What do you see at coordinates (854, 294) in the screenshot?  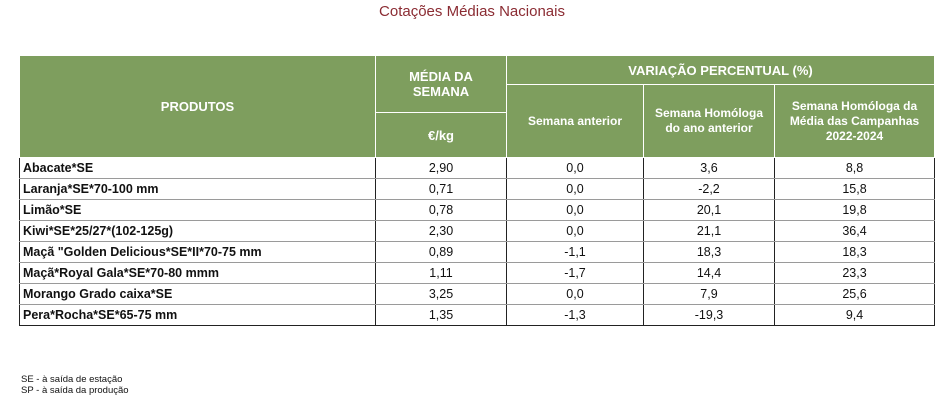 I see `campaigns-cell: 25,6` at bounding box center [854, 294].